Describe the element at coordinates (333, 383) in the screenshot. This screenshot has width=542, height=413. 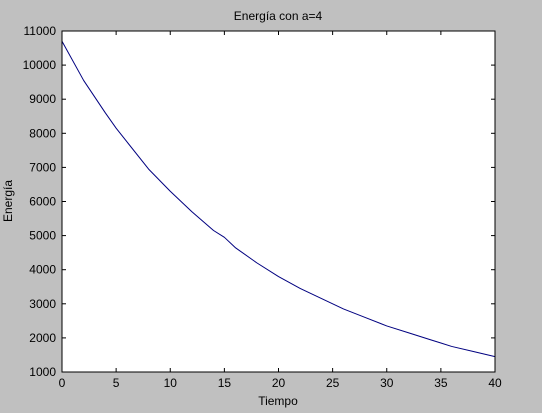
I see `x-tick-label: 25` at that location.